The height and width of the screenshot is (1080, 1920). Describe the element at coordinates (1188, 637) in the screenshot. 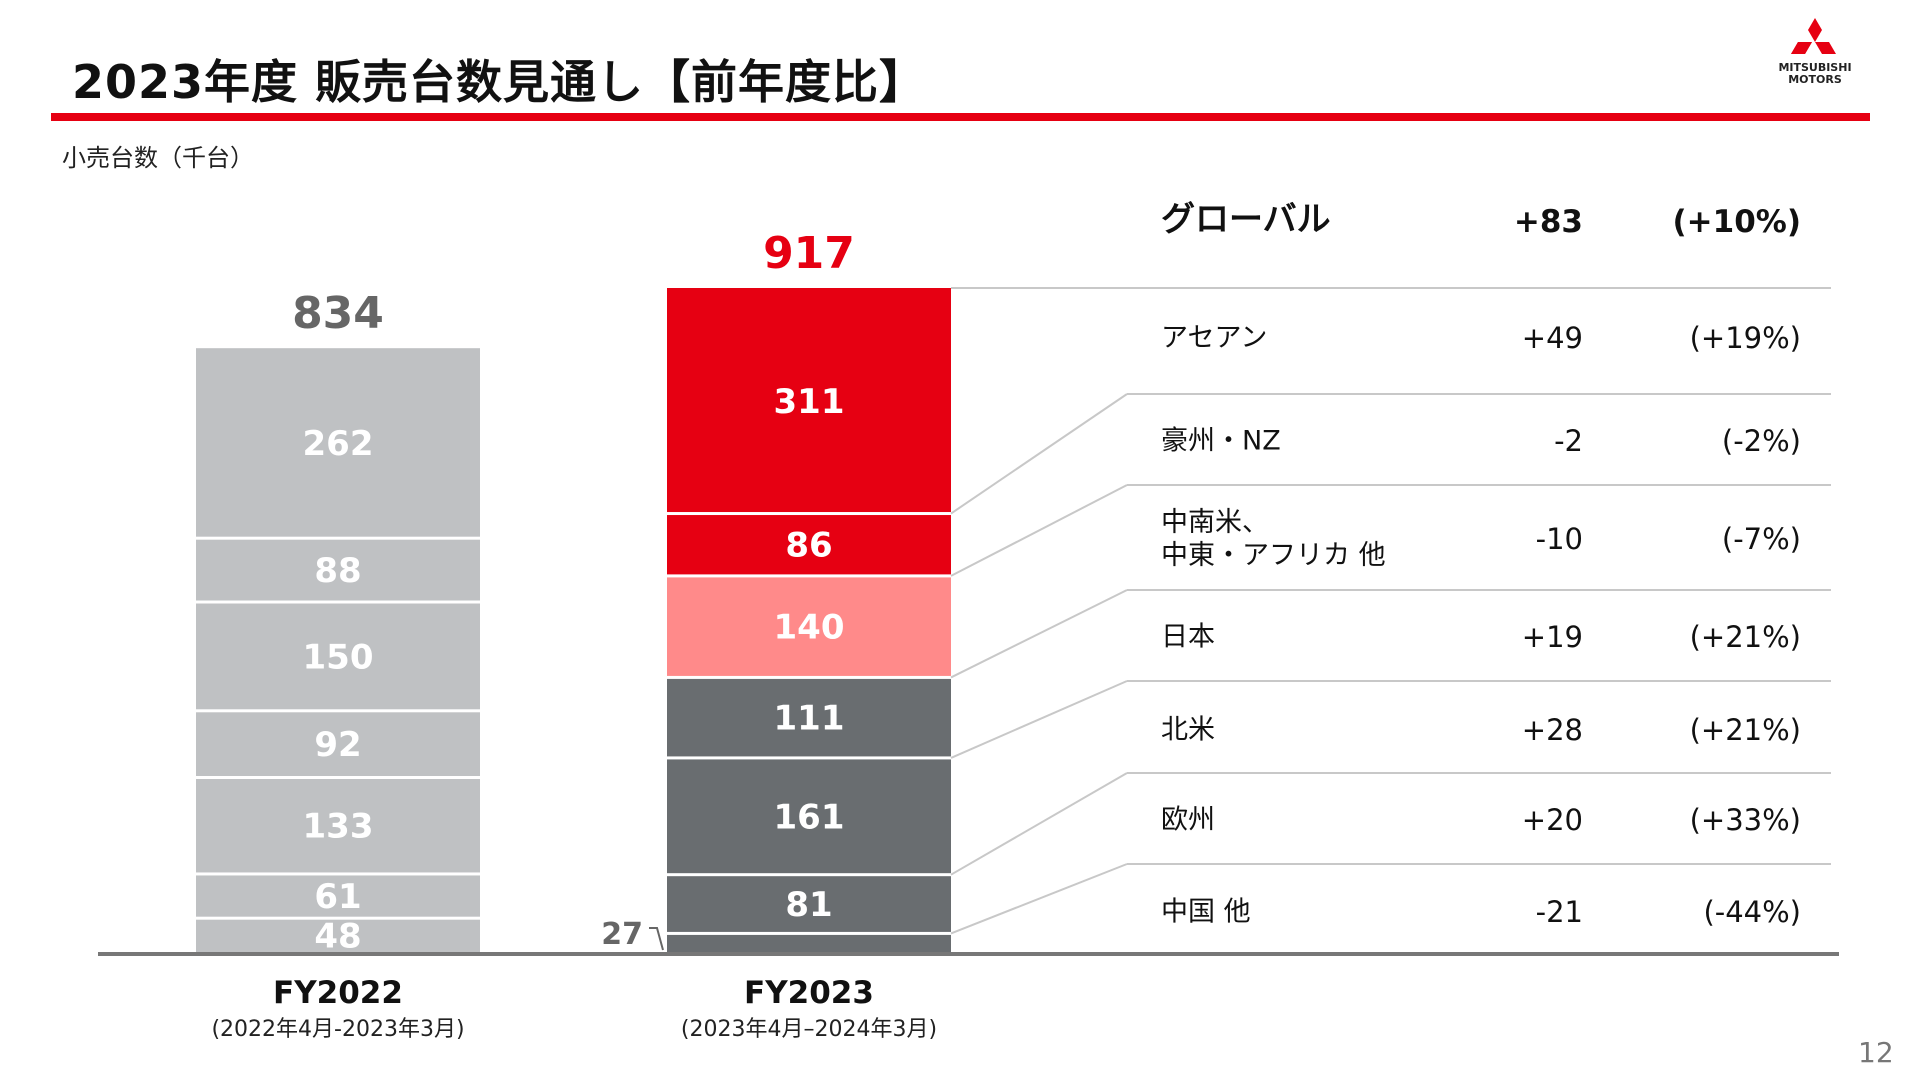

I see `row-label: 日本` at that location.